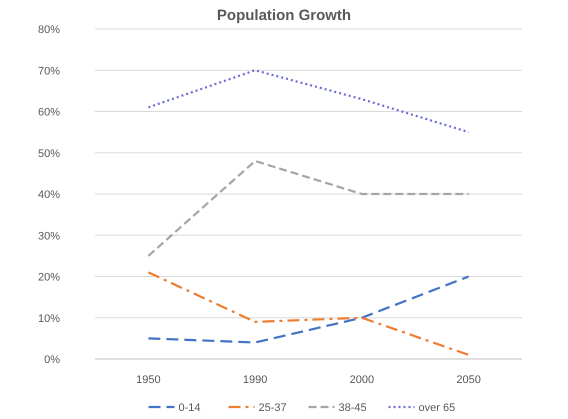 This screenshot has height=419, width=568. Describe the element at coordinates (49, 30) in the screenshot. I see `y-tick-label: 80%` at that location.